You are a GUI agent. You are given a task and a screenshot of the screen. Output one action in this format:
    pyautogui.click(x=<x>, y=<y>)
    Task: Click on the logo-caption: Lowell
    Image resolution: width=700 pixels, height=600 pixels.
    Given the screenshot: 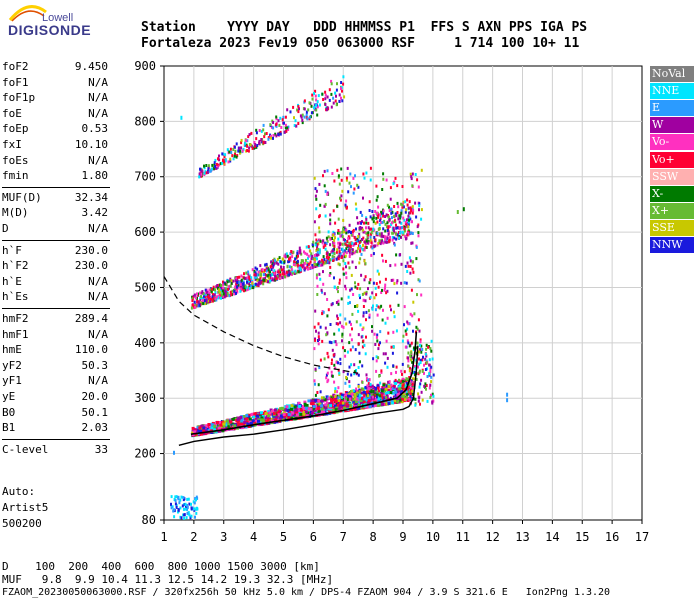 What is the action you would take?
    pyautogui.click(x=58, y=18)
    